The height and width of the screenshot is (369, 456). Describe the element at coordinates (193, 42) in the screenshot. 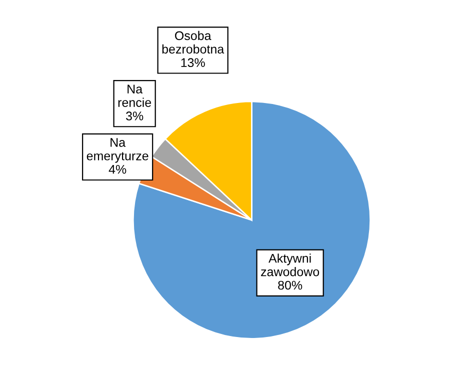

I see `slice-label: Osoba bezrobotna` at that location.